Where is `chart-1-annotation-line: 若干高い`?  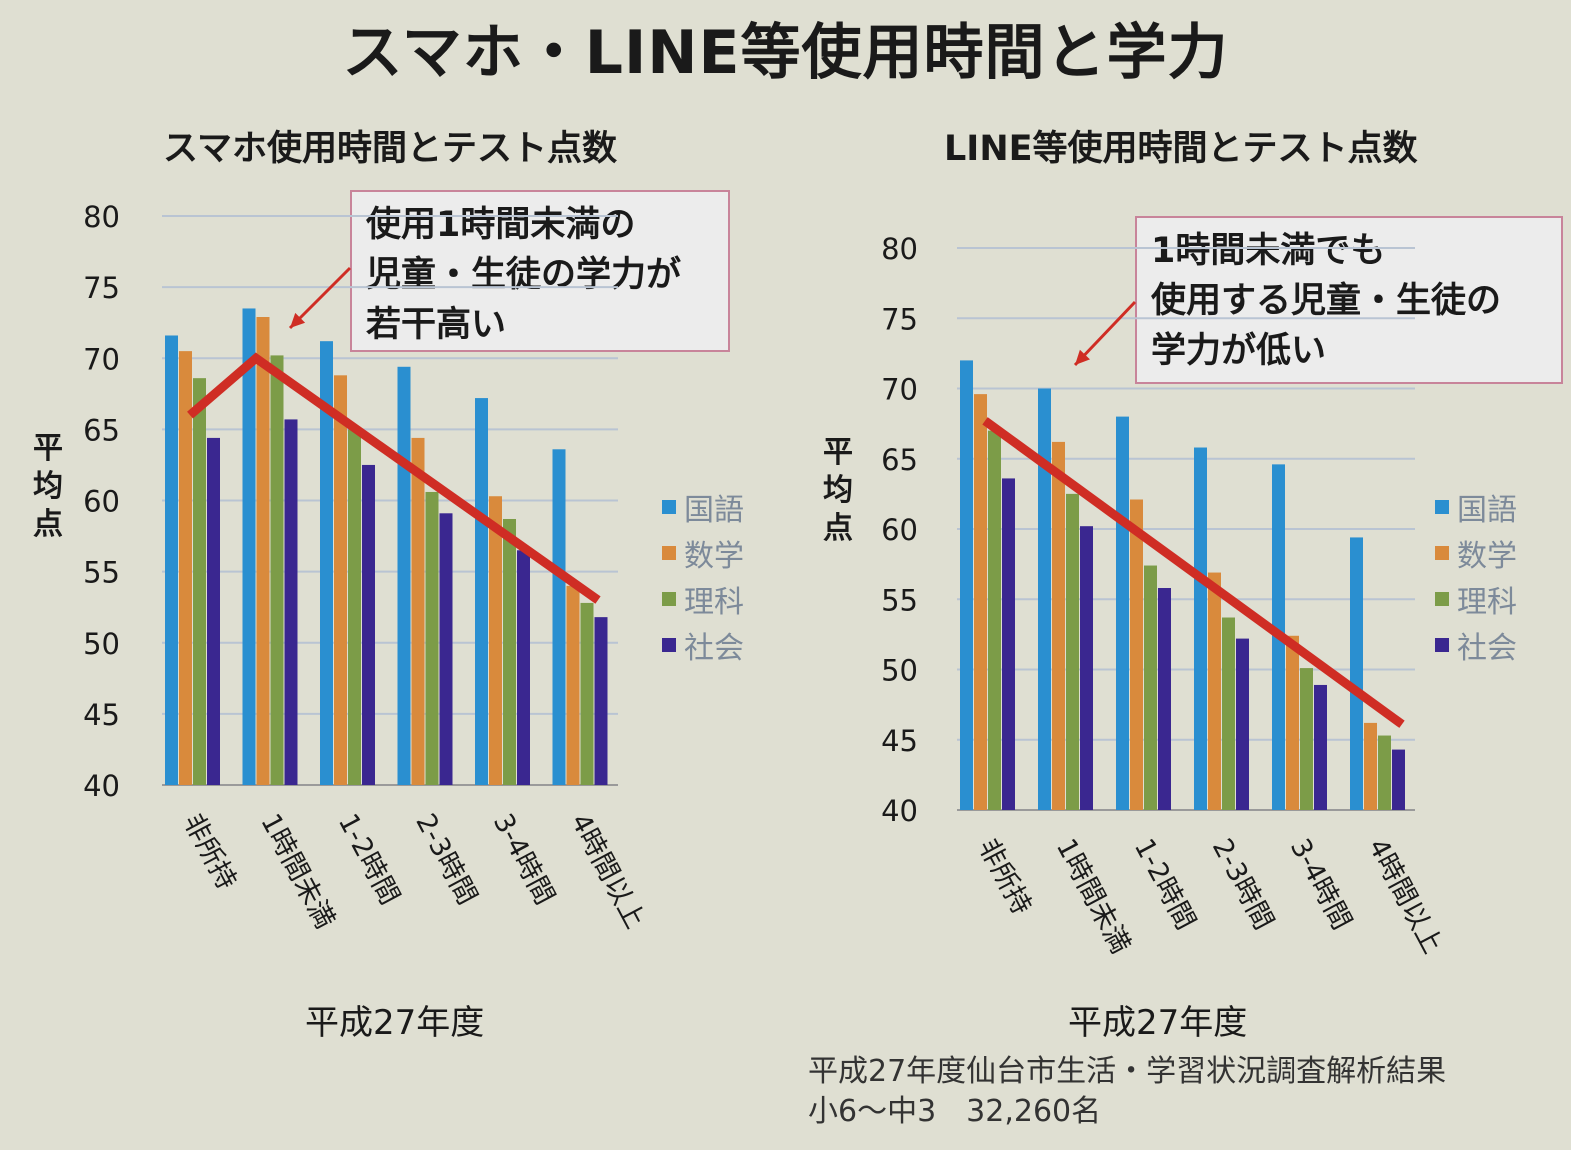 chart-1-annotation-line: 若干高い is located at coordinates (436, 325).